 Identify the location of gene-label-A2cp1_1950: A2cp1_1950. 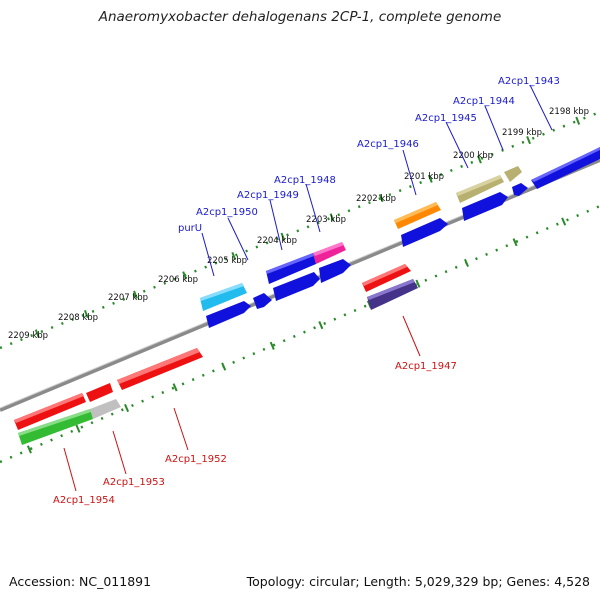
(227, 212).